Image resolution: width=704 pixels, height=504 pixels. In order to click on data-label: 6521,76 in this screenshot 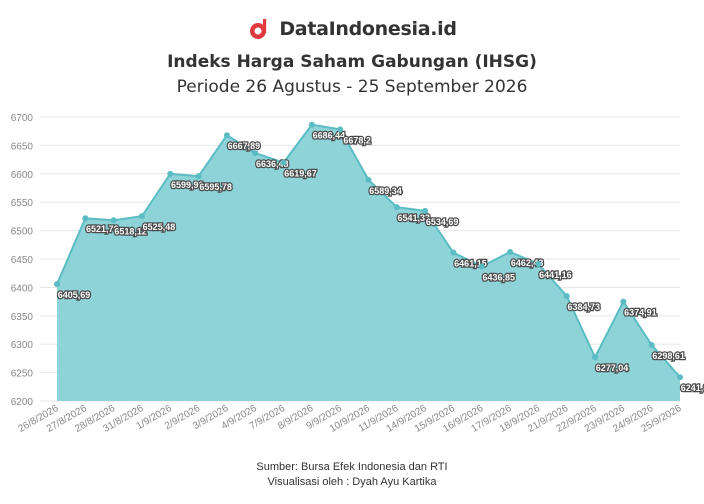, I will do `click(102, 229)`.